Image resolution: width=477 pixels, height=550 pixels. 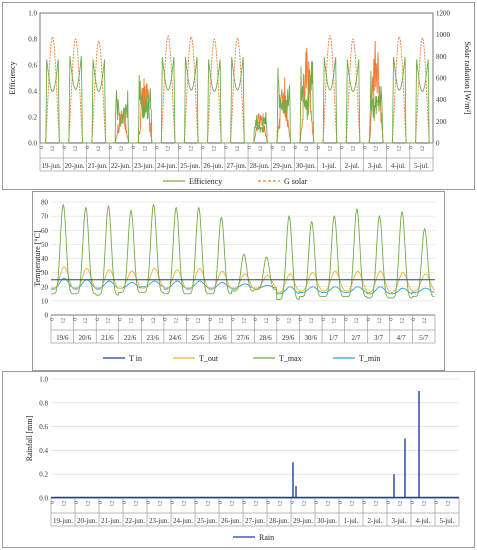 I want to click on category-label: 3/7, so click(x=378, y=338).